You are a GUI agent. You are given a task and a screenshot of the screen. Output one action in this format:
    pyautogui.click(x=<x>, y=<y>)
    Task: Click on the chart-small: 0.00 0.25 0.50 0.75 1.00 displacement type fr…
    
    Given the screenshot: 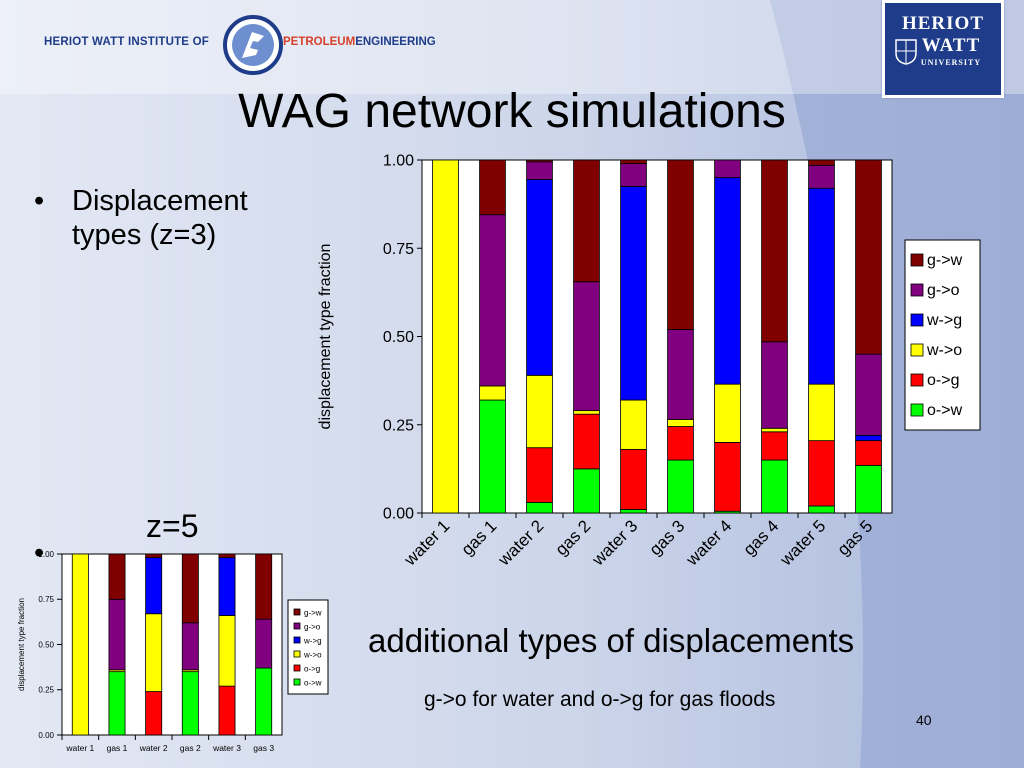 What is the action you would take?
    pyautogui.click(x=173, y=651)
    